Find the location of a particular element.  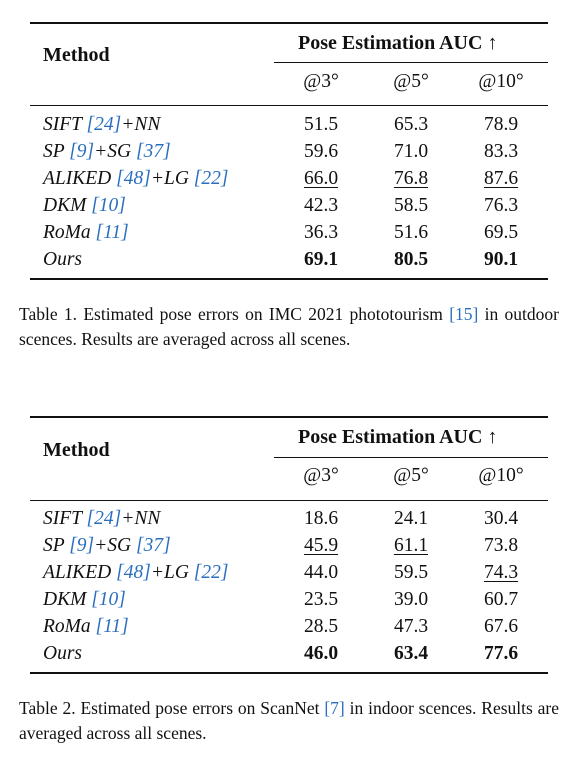

value-cell: 18.6 is located at coordinates (321, 518).